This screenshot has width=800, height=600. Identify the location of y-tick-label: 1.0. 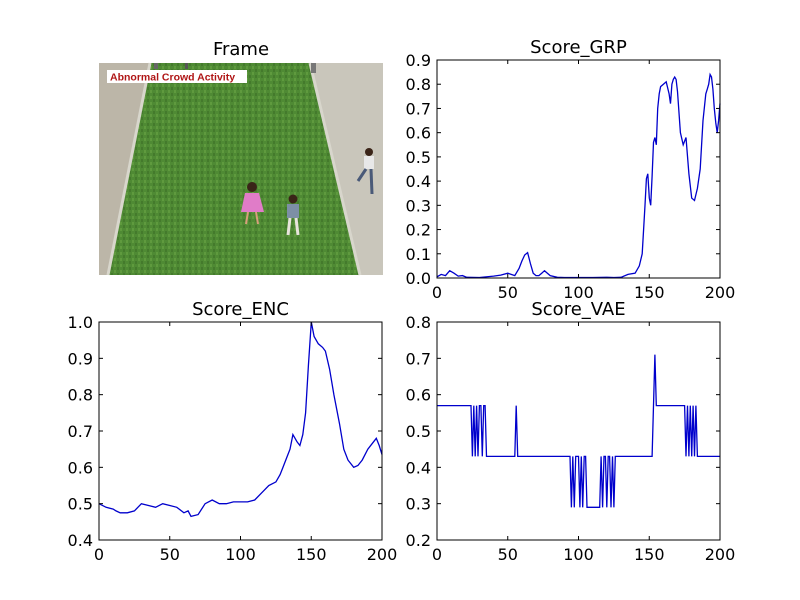
(80, 322).